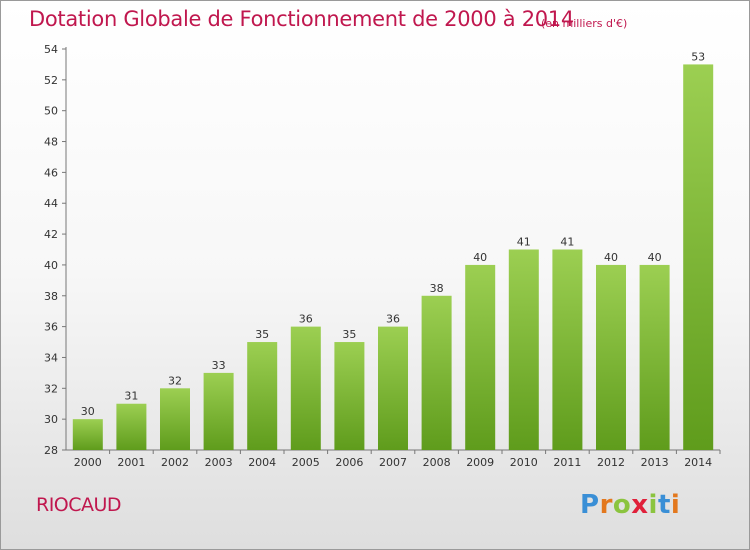 The width and height of the screenshot is (750, 550). Describe the element at coordinates (175, 380) in the screenshot. I see `data-label: 32` at that location.